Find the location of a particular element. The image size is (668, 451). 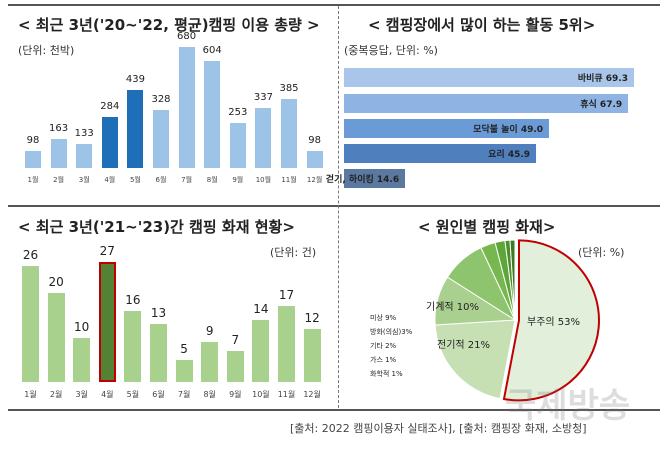

chart1-value-label: 284 is located at coordinates (110, 107).